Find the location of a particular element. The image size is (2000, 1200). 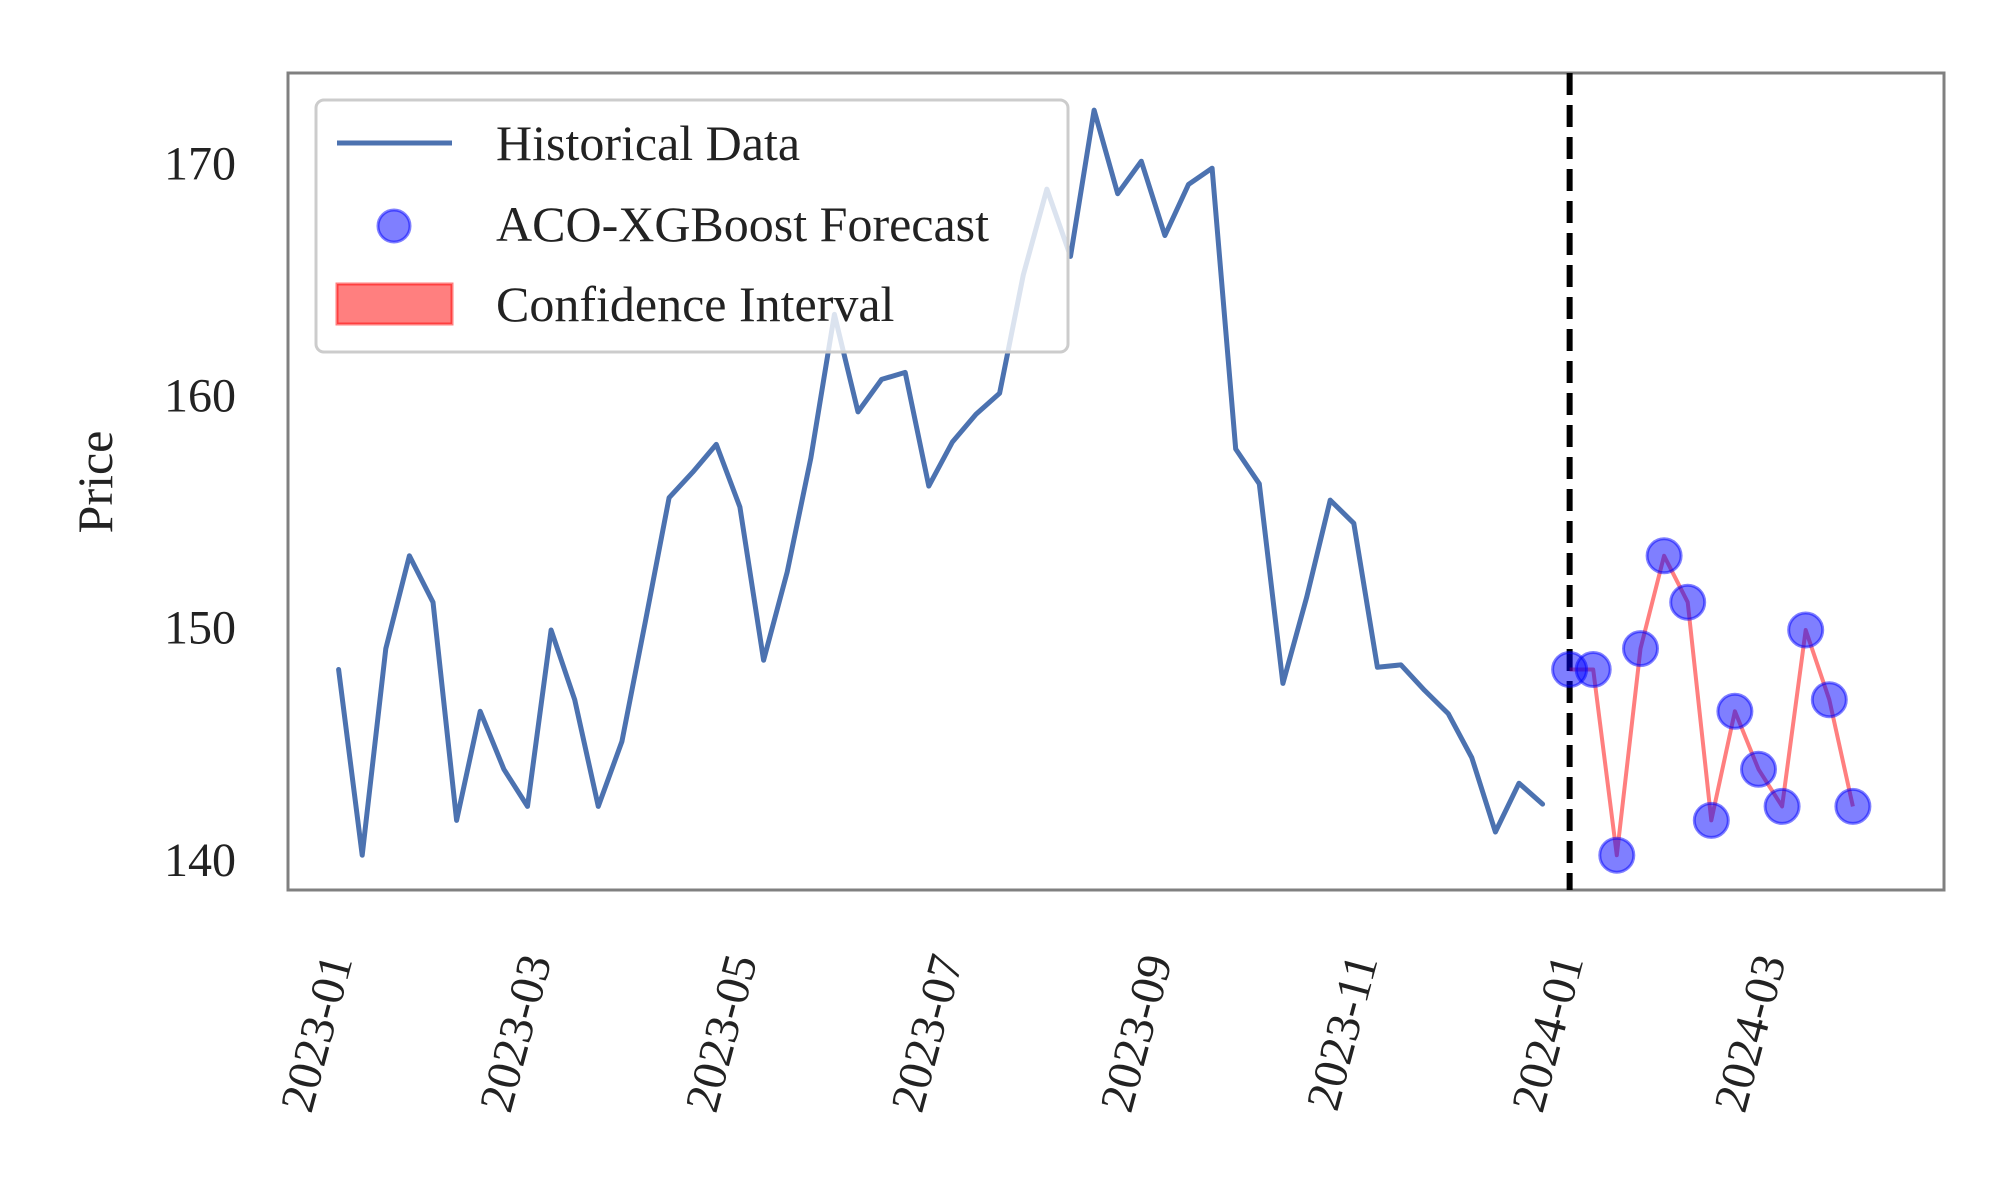

y-tick-label: 150 is located at coordinates (200, 628).